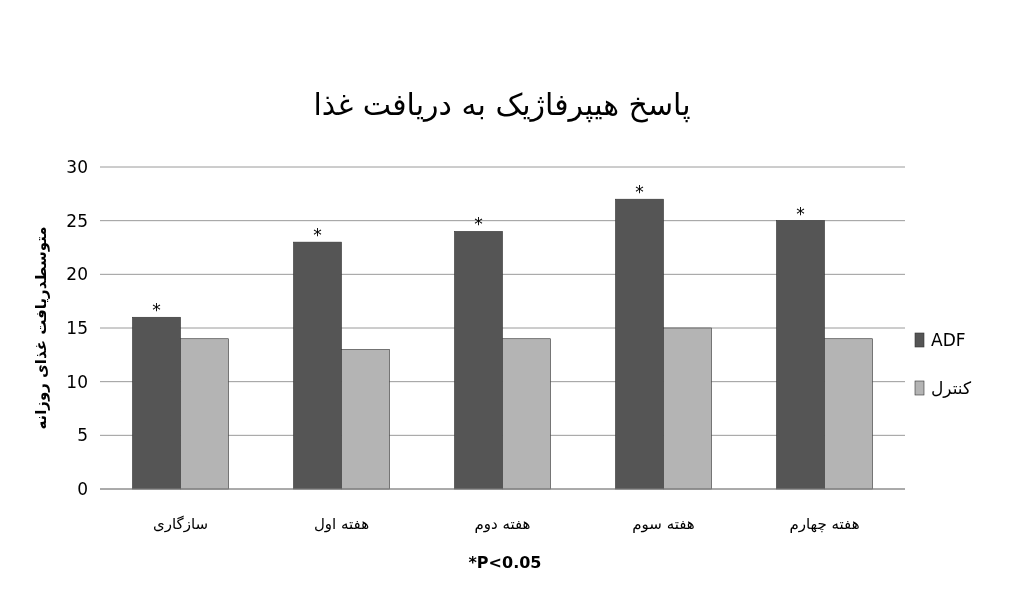 The width and height of the screenshot is (1024, 608). I want to click on y-tick-label: 25, so click(77, 220).